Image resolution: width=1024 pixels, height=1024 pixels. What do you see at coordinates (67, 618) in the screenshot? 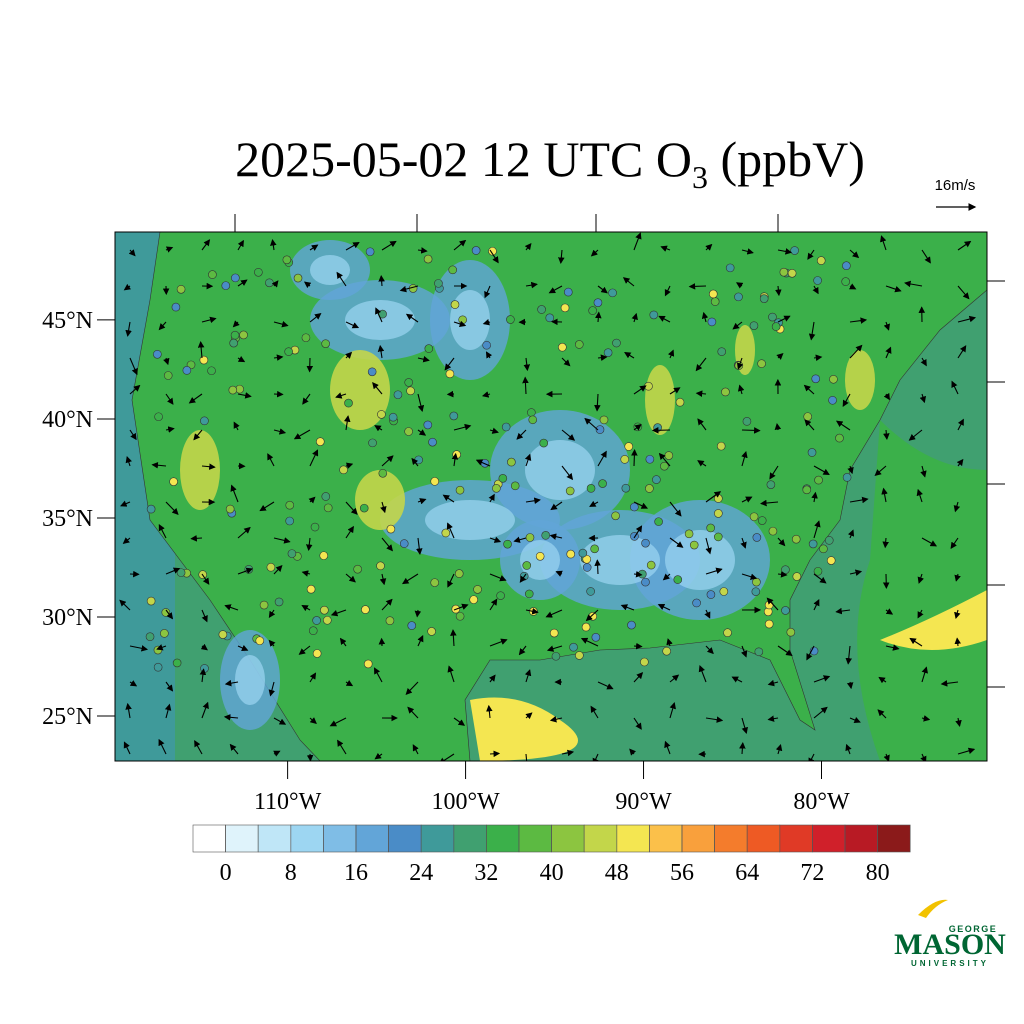
I see `lat-tick-label: 30°N` at bounding box center [67, 618].